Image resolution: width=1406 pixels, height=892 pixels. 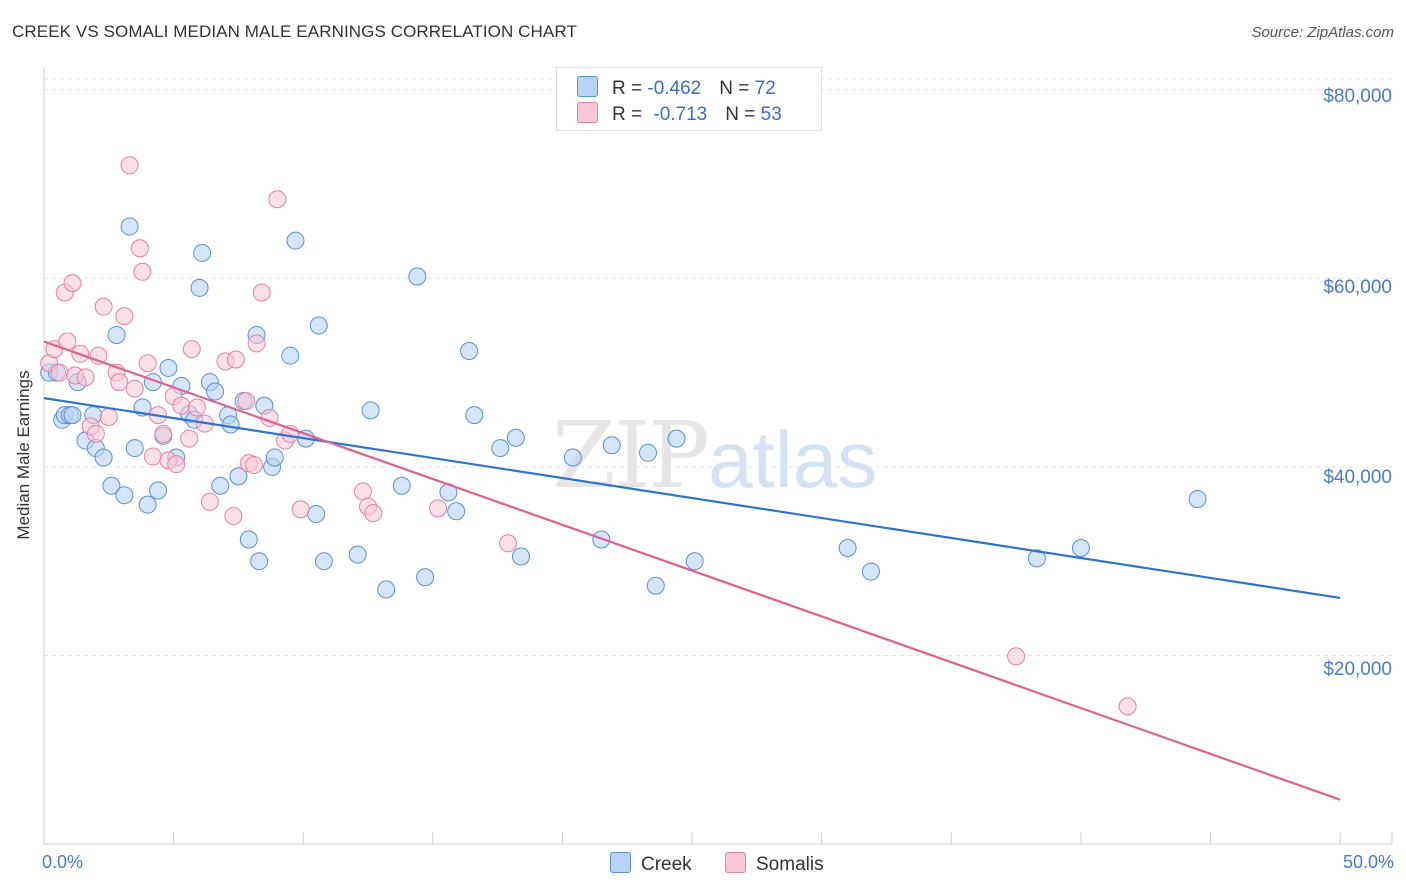 I want to click on creek-legend-icon, so click(x=620, y=862).